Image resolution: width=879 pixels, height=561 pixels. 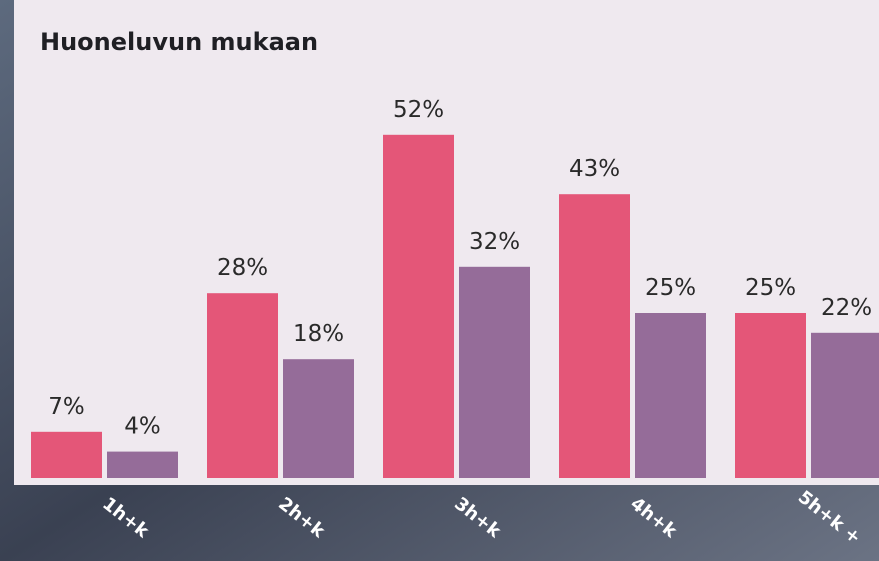 What do you see at coordinates (418, 110) in the screenshot?
I see `value-label: 52%` at bounding box center [418, 110].